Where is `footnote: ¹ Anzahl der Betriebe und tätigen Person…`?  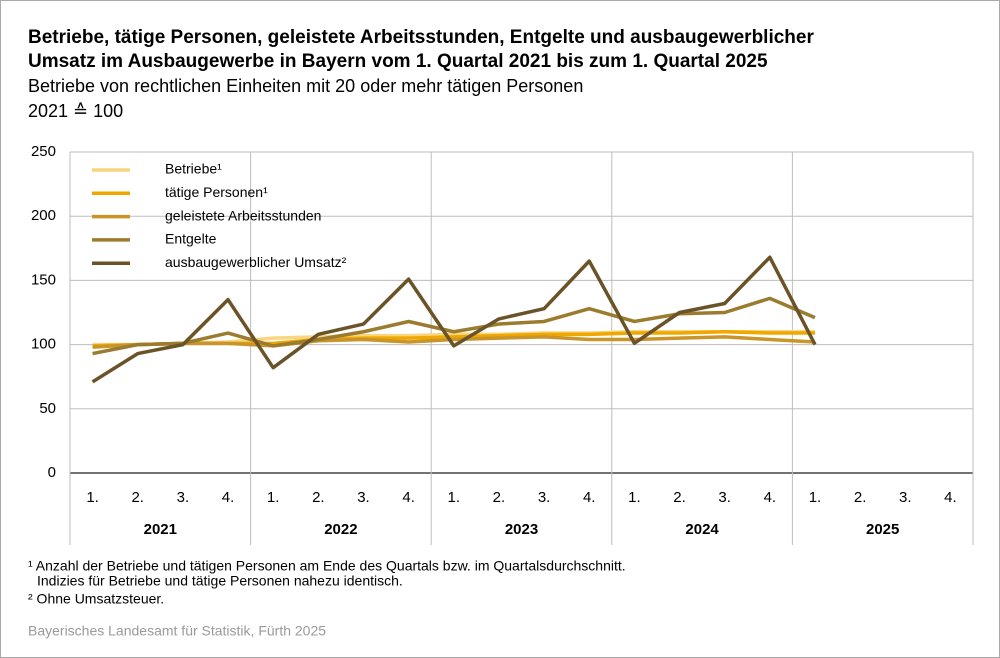 footnote: ¹ Anzahl der Betriebe und tätigen Person… is located at coordinates (327, 566).